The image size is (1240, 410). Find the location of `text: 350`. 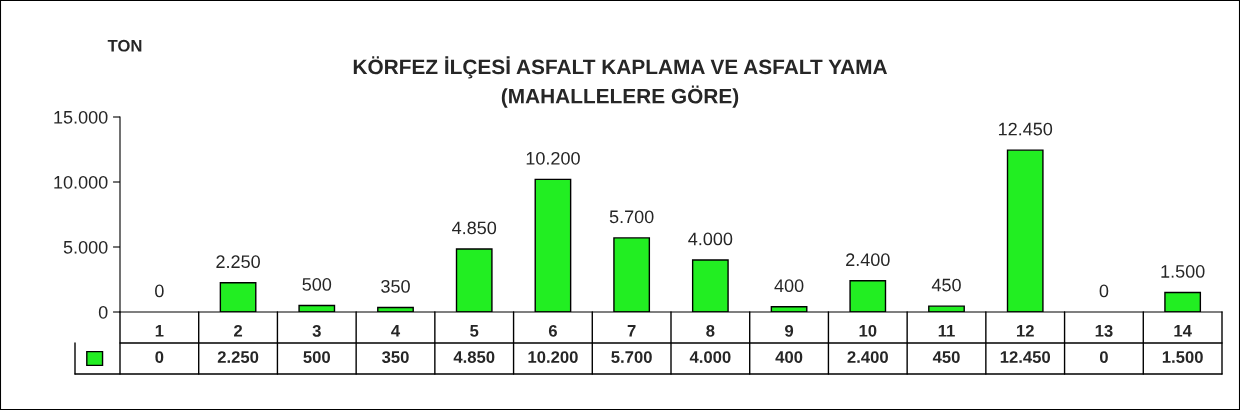

text: 350 is located at coordinates (395, 286).